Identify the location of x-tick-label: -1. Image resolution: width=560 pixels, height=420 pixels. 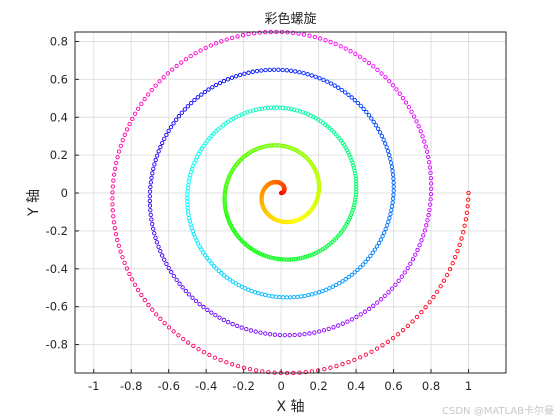
(93, 386).